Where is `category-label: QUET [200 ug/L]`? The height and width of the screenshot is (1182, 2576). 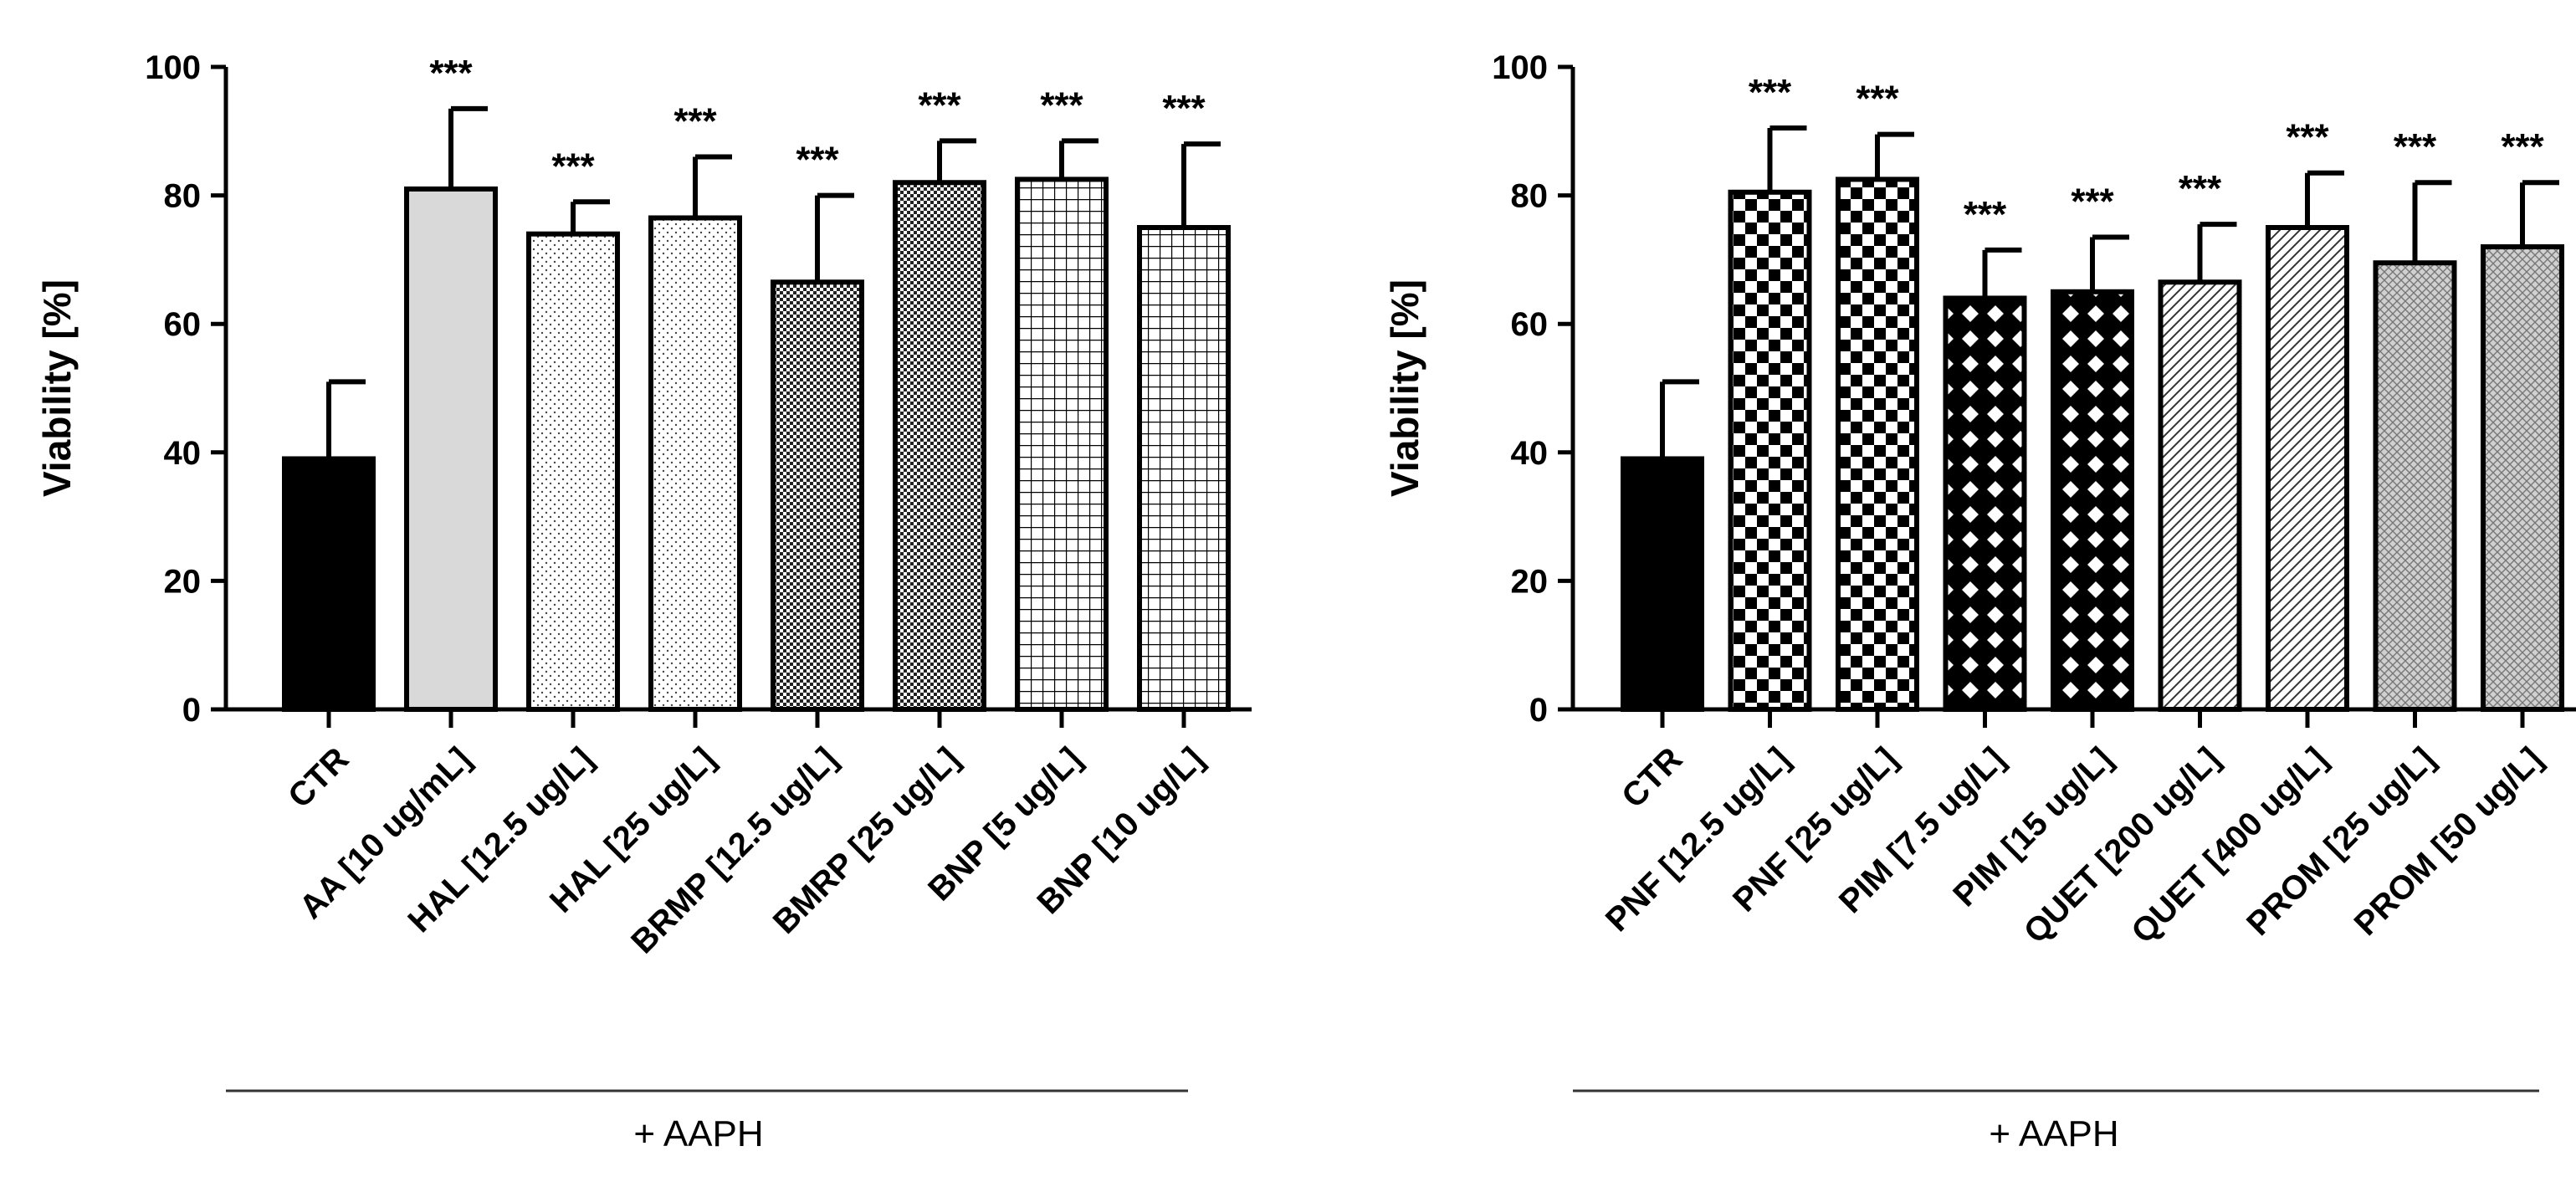
category-label: QUET [200 ug/L] is located at coordinates (2122, 845).